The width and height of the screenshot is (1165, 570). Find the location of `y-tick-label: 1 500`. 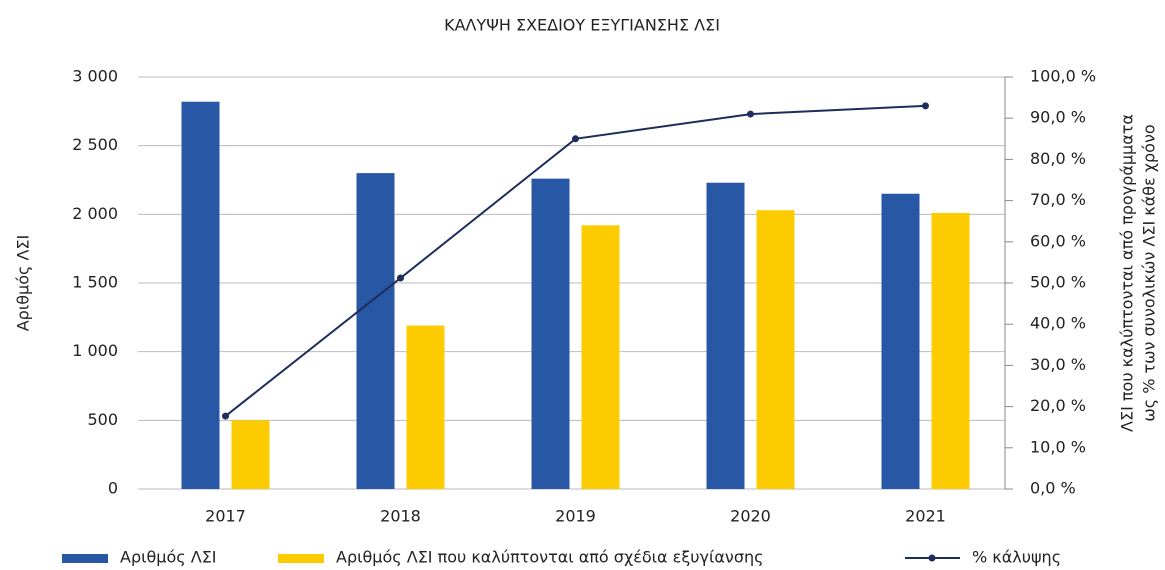

y-tick-label: 1 500 is located at coordinates (95, 282).